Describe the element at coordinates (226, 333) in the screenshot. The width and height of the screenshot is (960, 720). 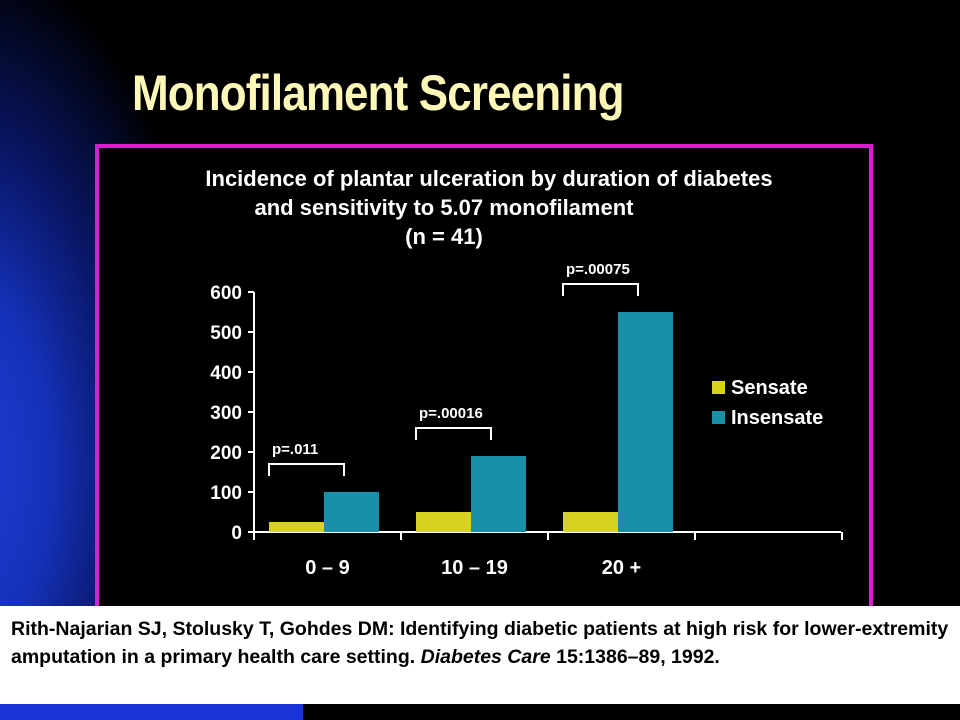
I see `y-tick-label: 500` at that location.